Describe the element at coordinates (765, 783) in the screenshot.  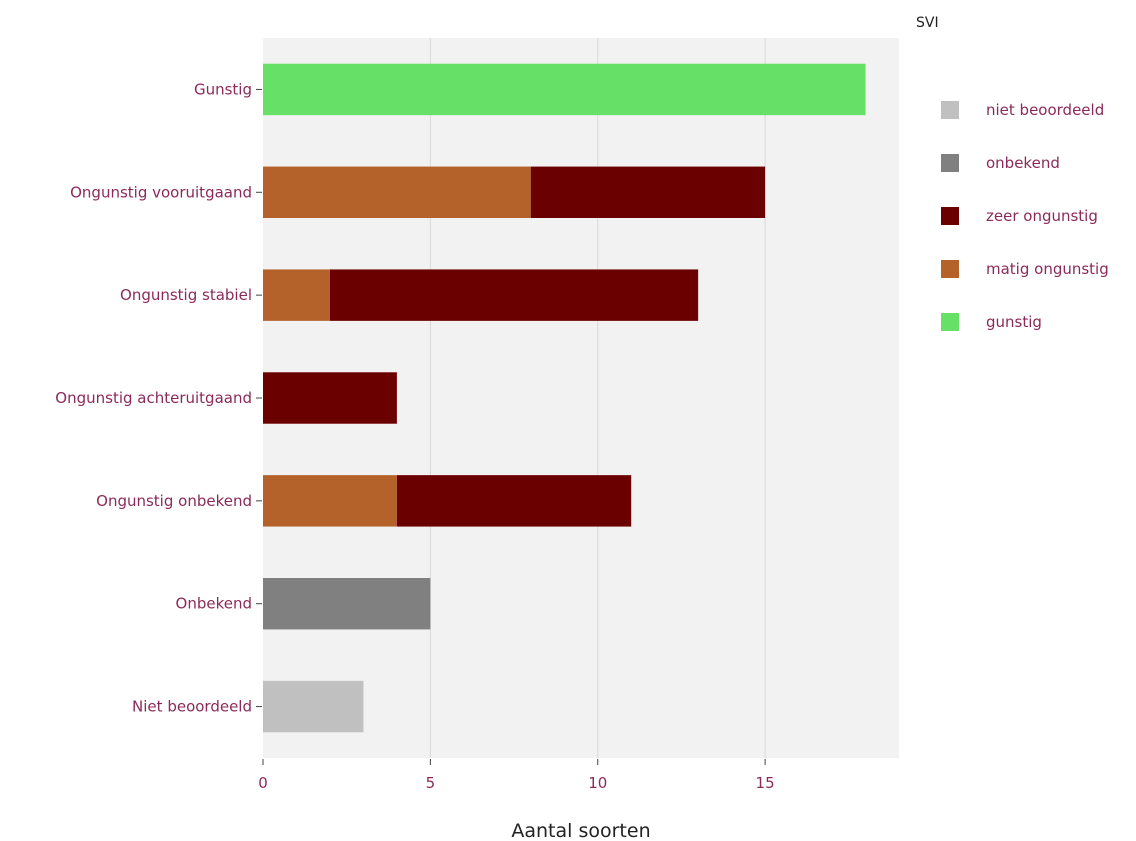
I see `x-tick-label-3: 15` at that location.